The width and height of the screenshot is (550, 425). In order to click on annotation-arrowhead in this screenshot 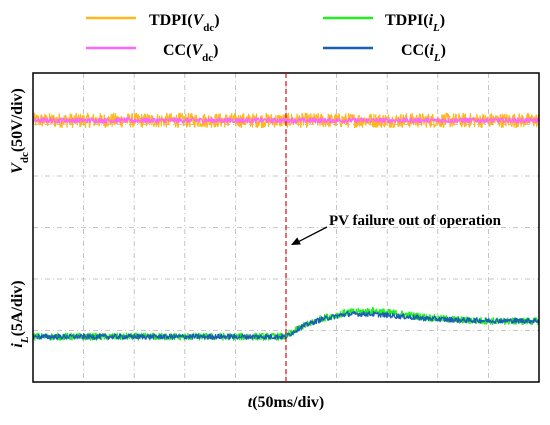, I will do `click(296, 241)`.